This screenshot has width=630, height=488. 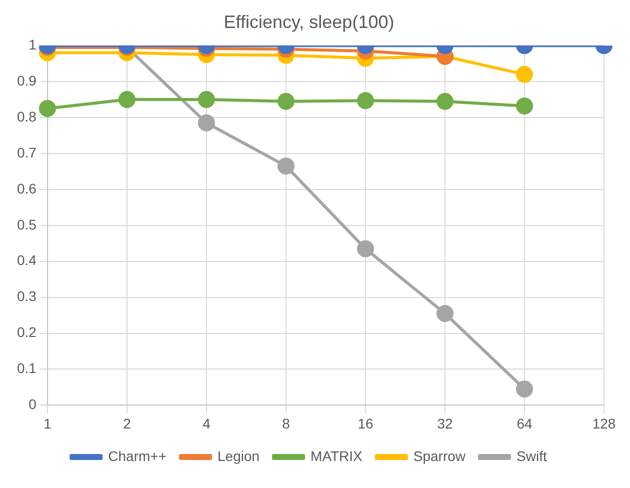 I want to click on y-tick-label: 0.4, so click(x=26, y=260).